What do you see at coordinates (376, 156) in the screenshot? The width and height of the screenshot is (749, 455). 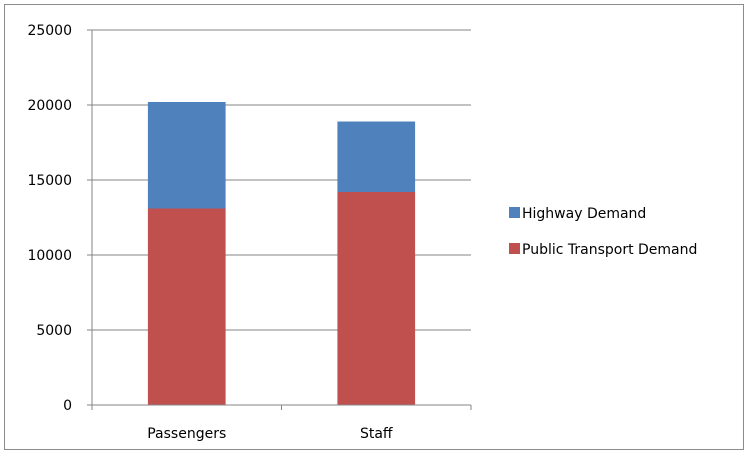 I see `bar-highway-demand-staff` at bounding box center [376, 156].